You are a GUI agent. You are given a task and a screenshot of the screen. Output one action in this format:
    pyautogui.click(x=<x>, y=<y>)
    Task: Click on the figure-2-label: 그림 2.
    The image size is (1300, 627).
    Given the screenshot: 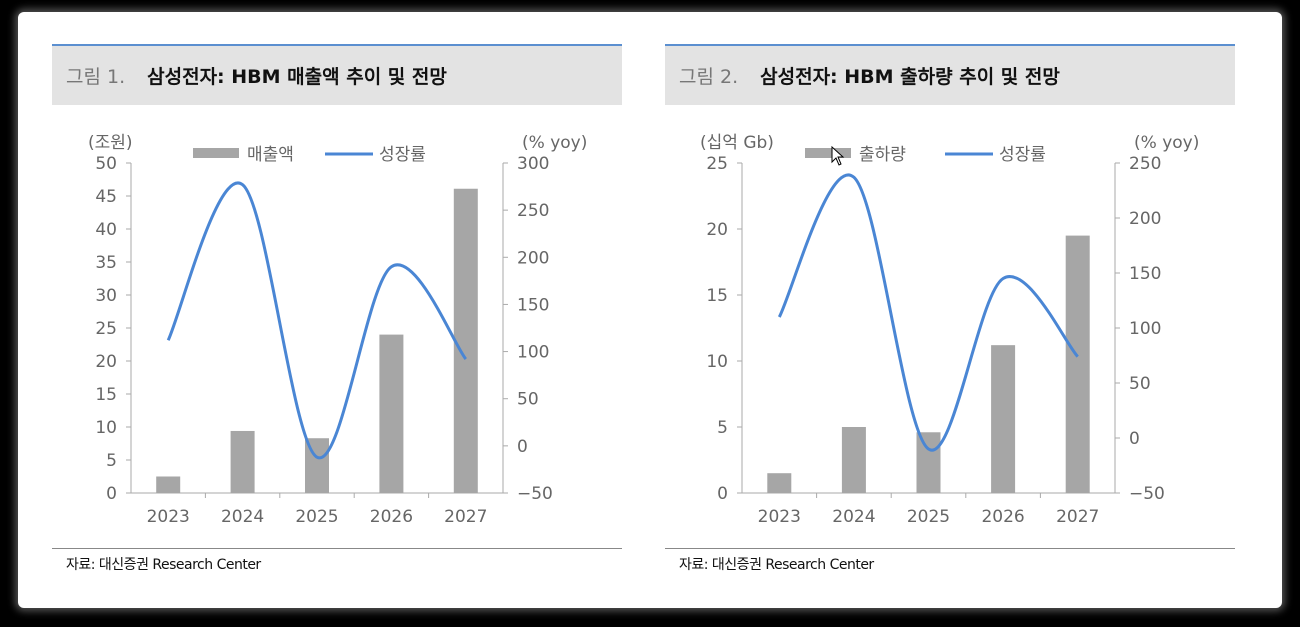 What is the action you would take?
    pyautogui.click(x=709, y=77)
    